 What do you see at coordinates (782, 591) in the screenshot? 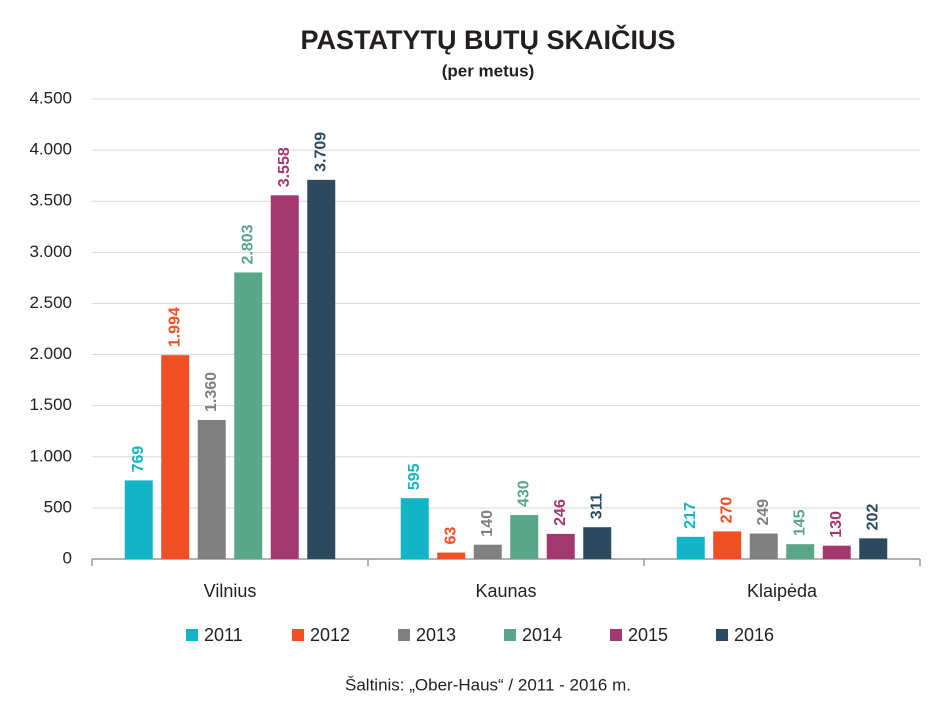
I see `x-tick-label: Klaipėda` at bounding box center [782, 591].